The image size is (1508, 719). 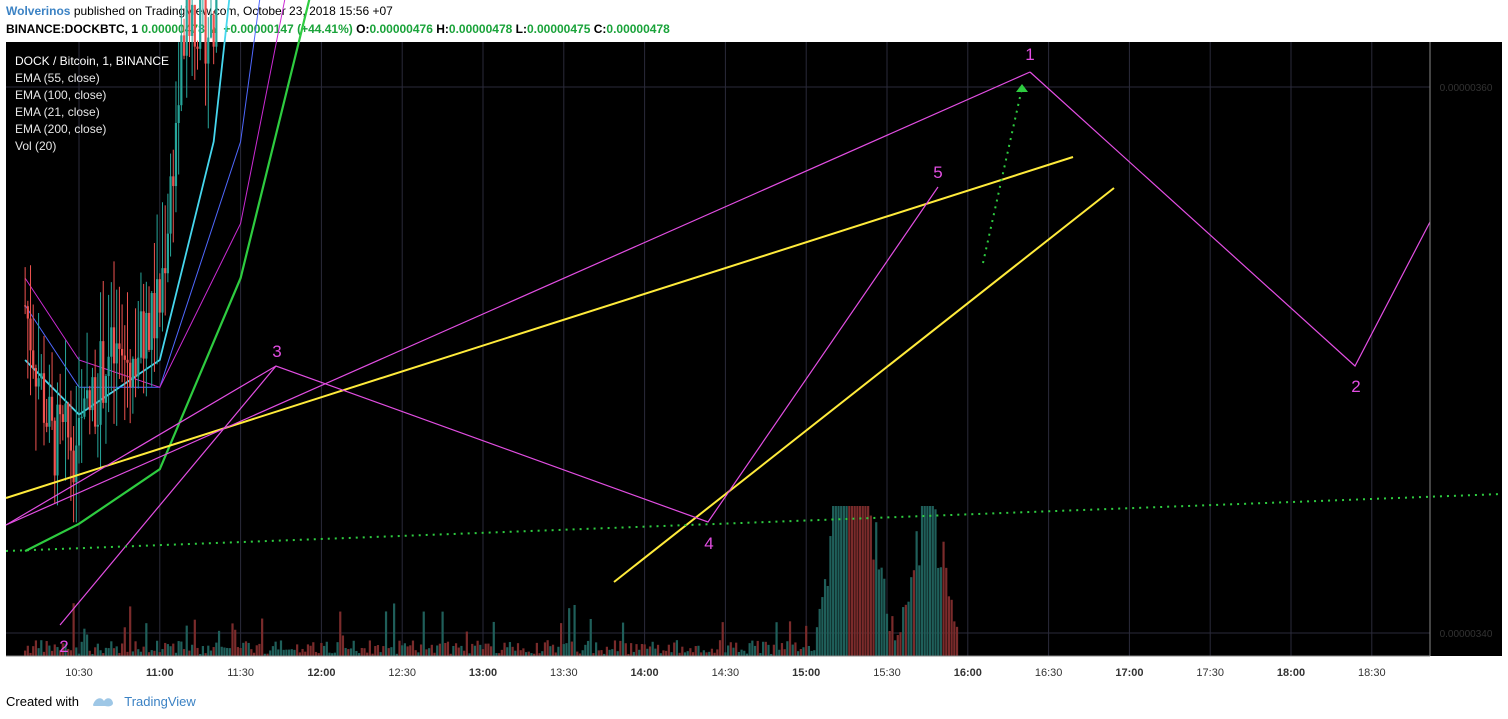 What do you see at coordinates (806, 673) in the screenshot?
I see `x-tick-label: 15:00` at bounding box center [806, 673].